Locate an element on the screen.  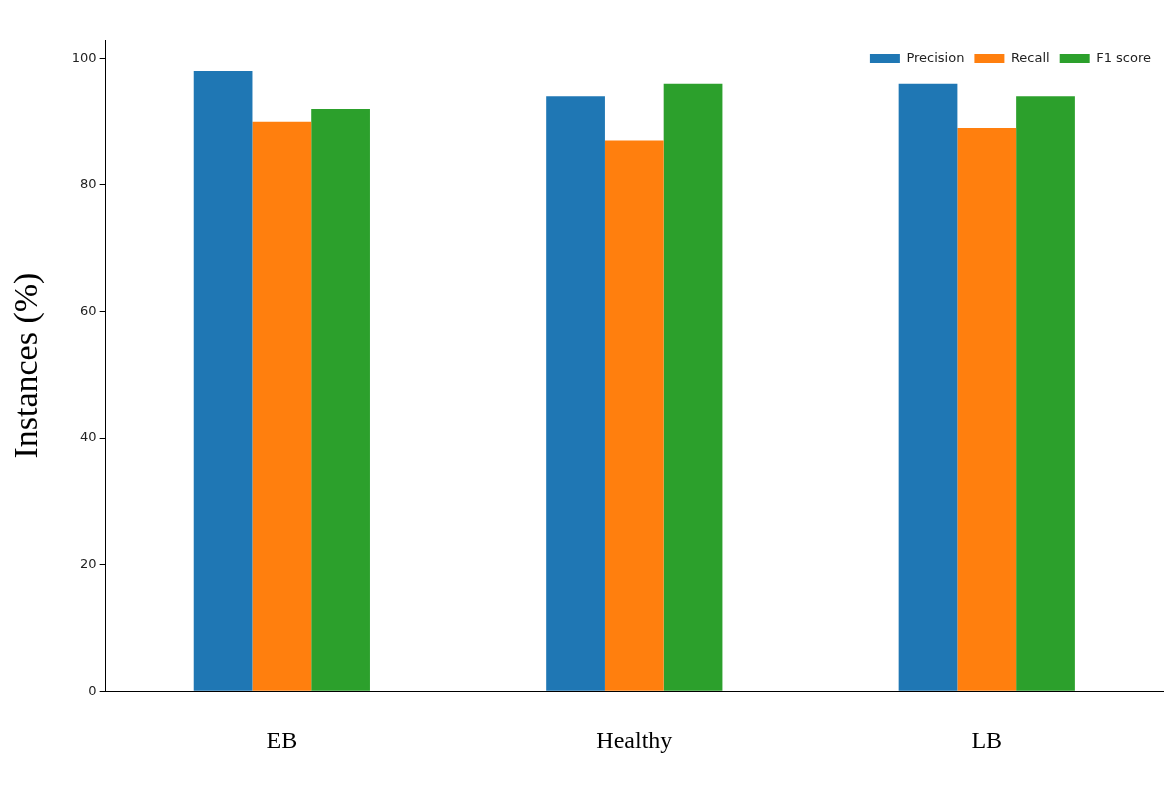
y-tick-label: 0 is located at coordinates (92, 690).